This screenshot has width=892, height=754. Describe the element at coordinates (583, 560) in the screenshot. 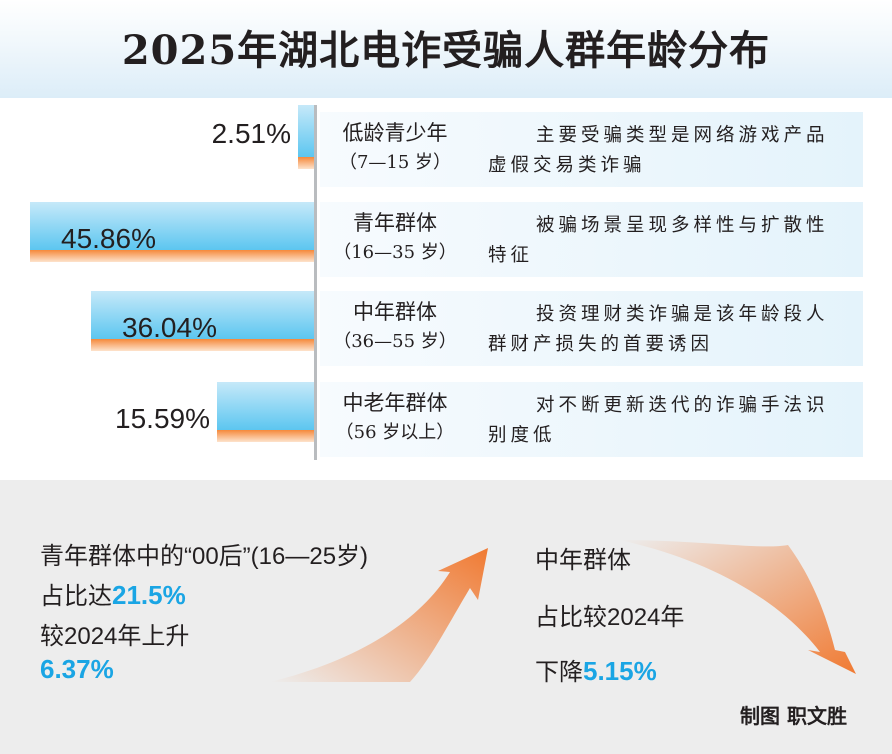

I see `middle-age-label: 中年群体` at that location.